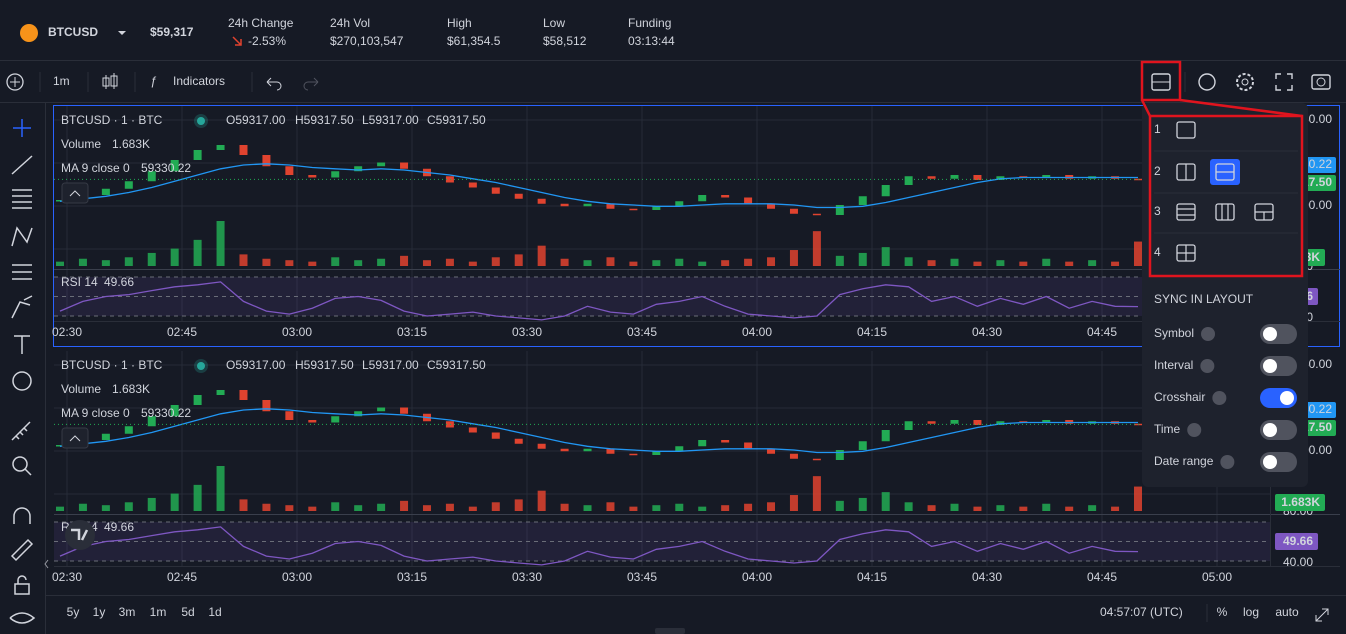 This screenshot has height=634, width=1346. I want to click on highlight-connector, so click(1221, 108).